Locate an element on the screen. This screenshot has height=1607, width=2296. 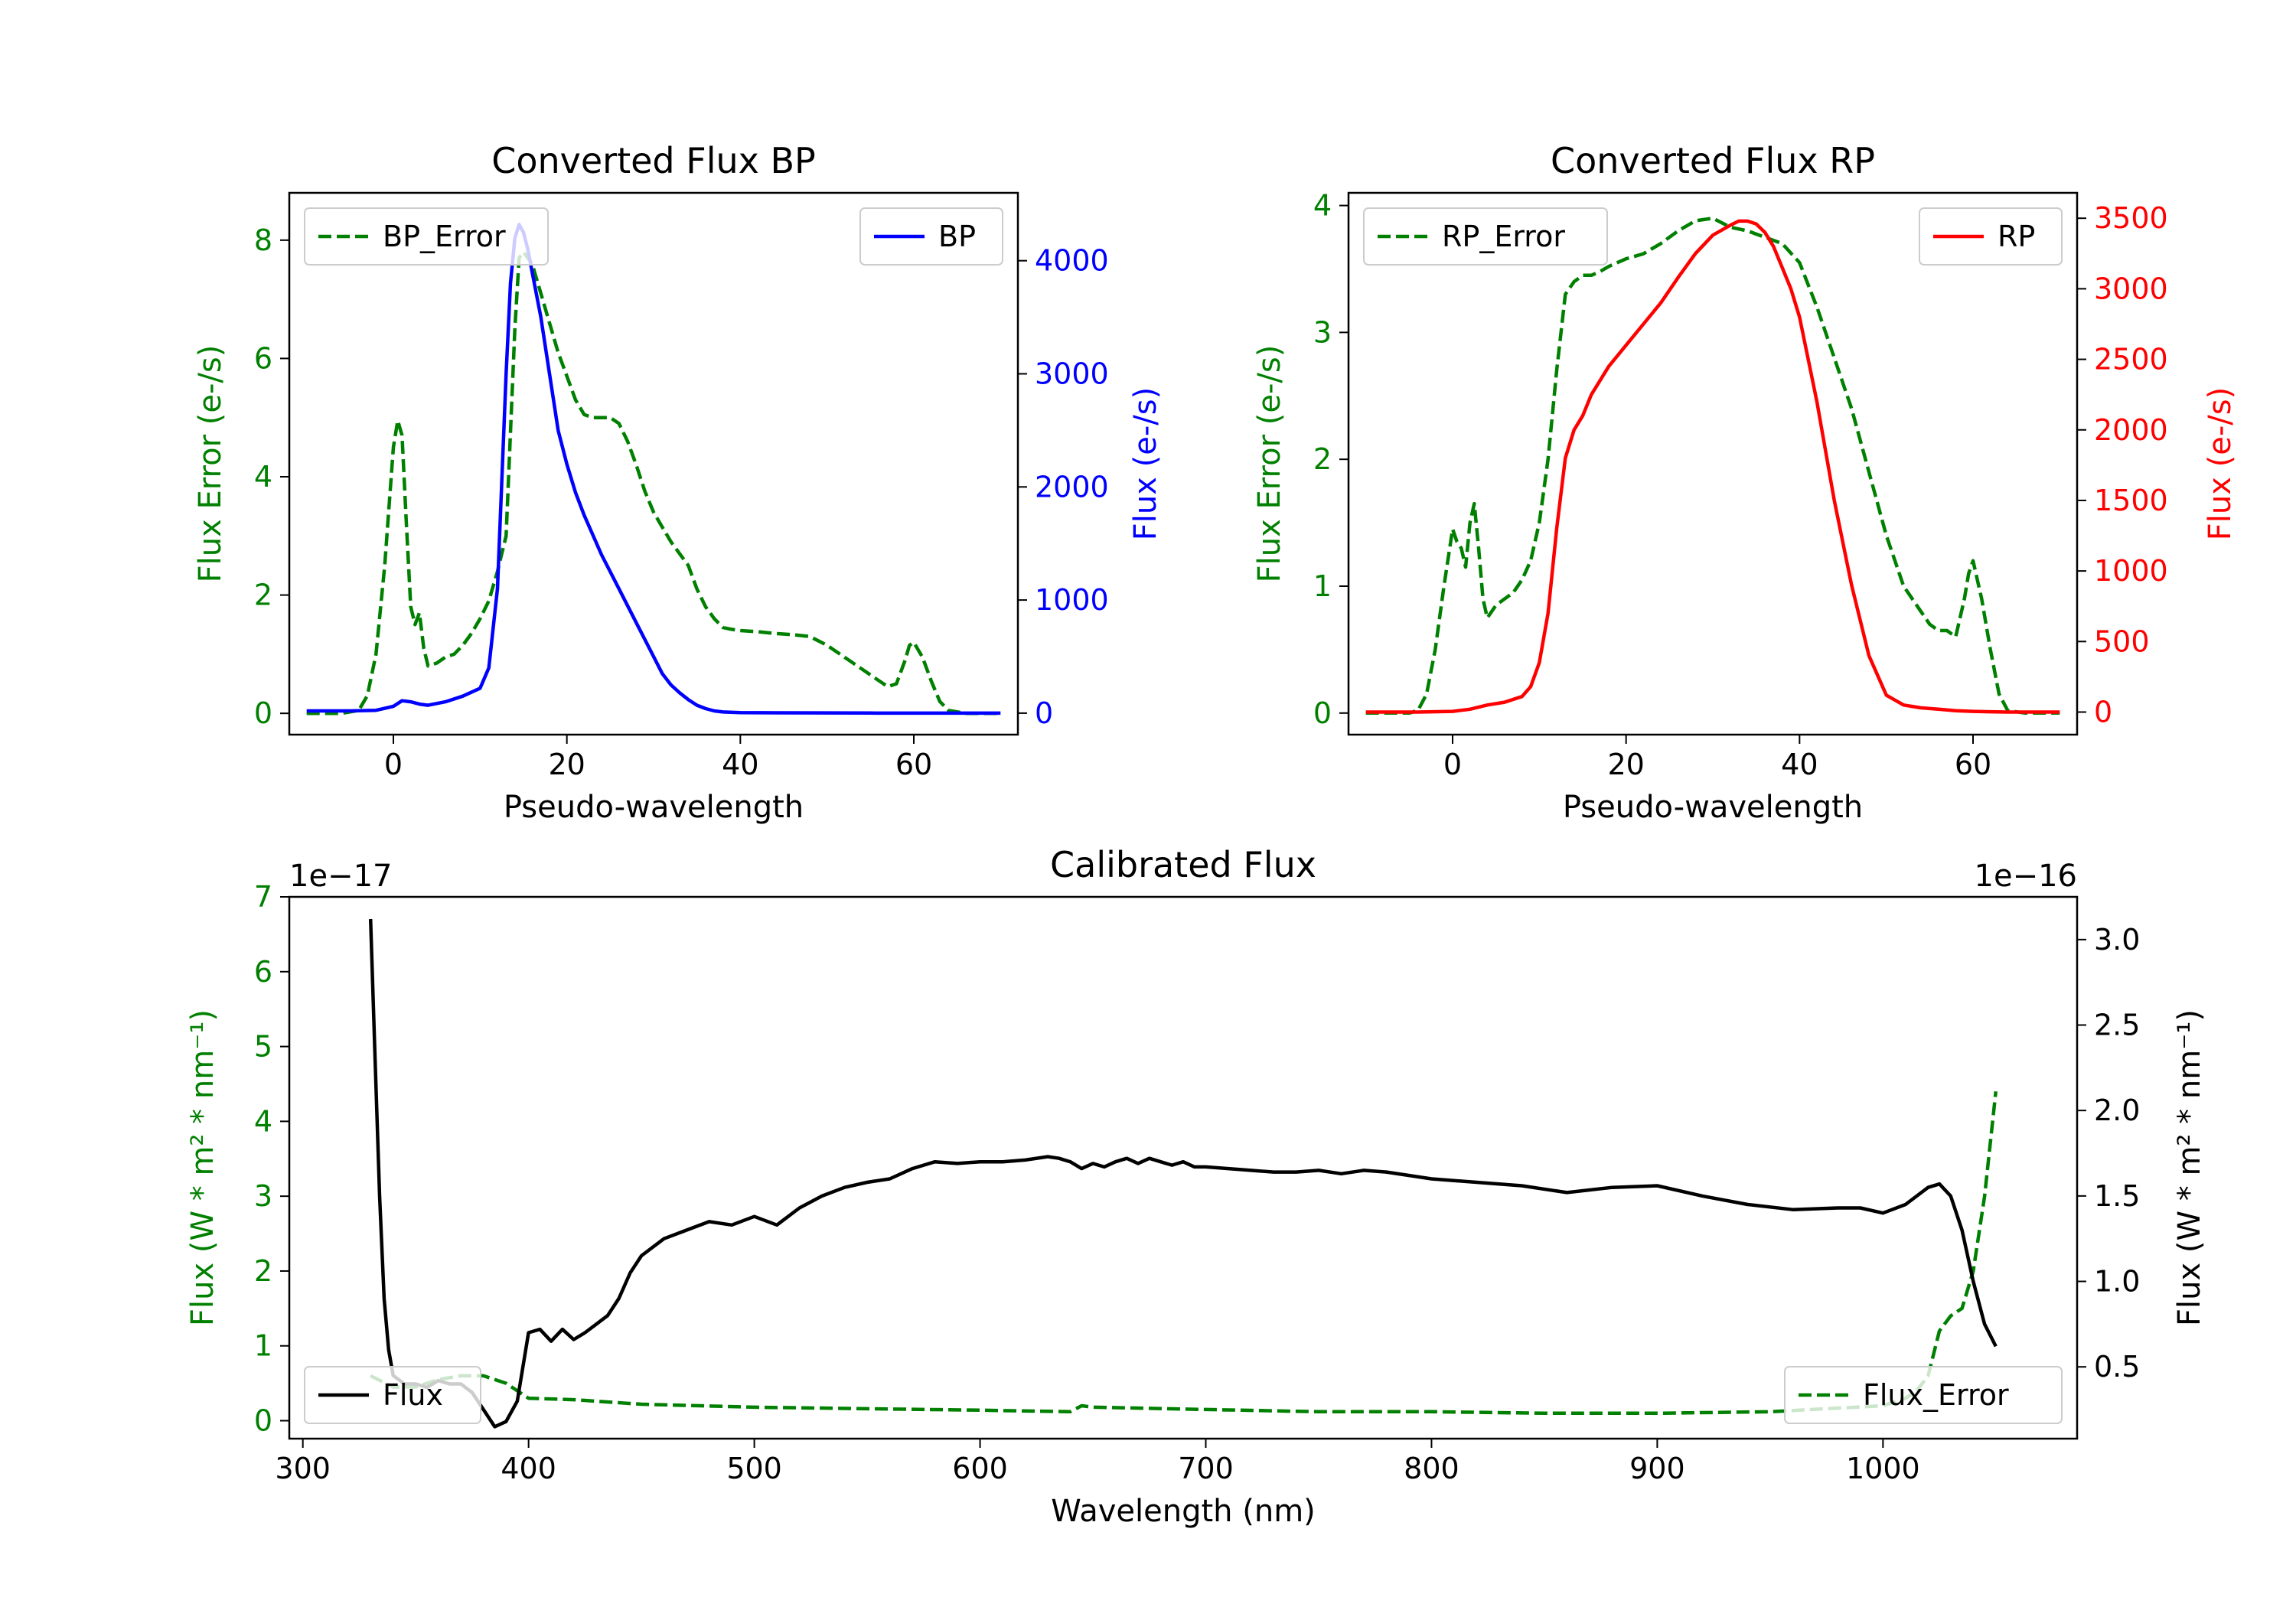
y-right-tick-label: 2.5 is located at coordinates (2117, 1025).